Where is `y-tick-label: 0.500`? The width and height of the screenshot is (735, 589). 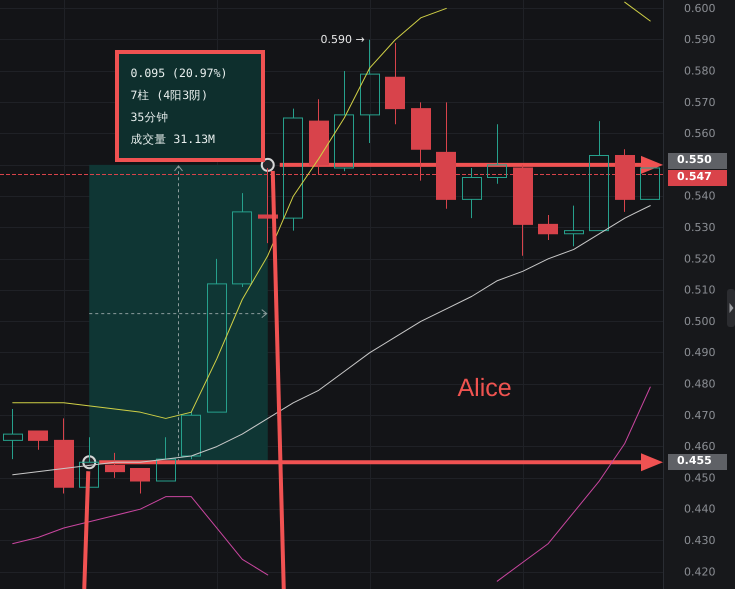
y-tick-label: 0.500 is located at coordinates (700, 321).